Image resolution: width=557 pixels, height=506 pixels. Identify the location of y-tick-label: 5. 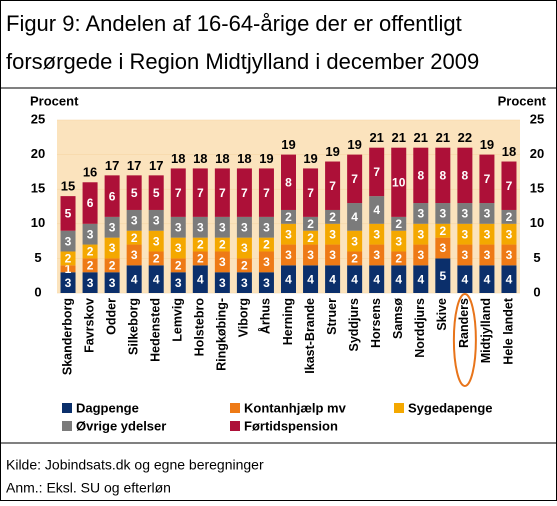
(37, 257).